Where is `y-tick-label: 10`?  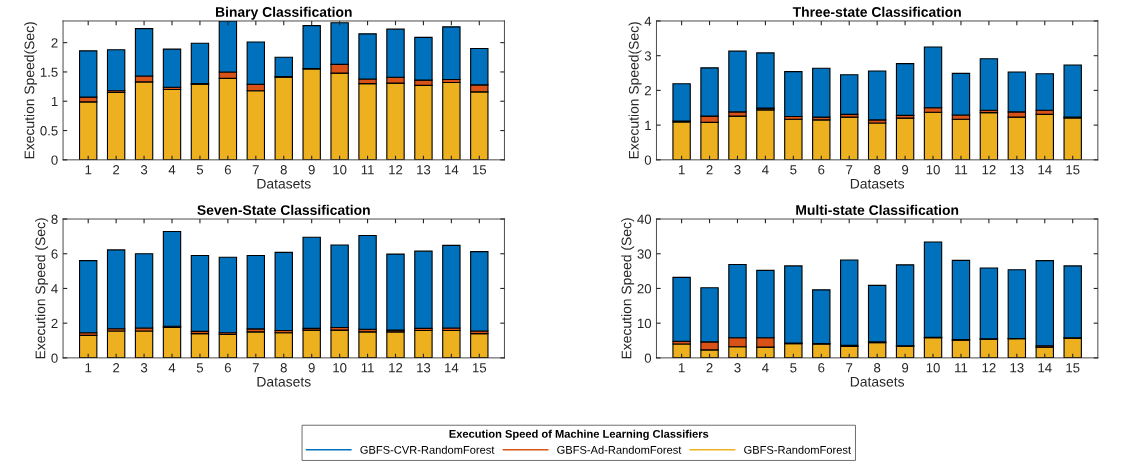
y-tick-label: 10 is located at coordinates (644, 323).